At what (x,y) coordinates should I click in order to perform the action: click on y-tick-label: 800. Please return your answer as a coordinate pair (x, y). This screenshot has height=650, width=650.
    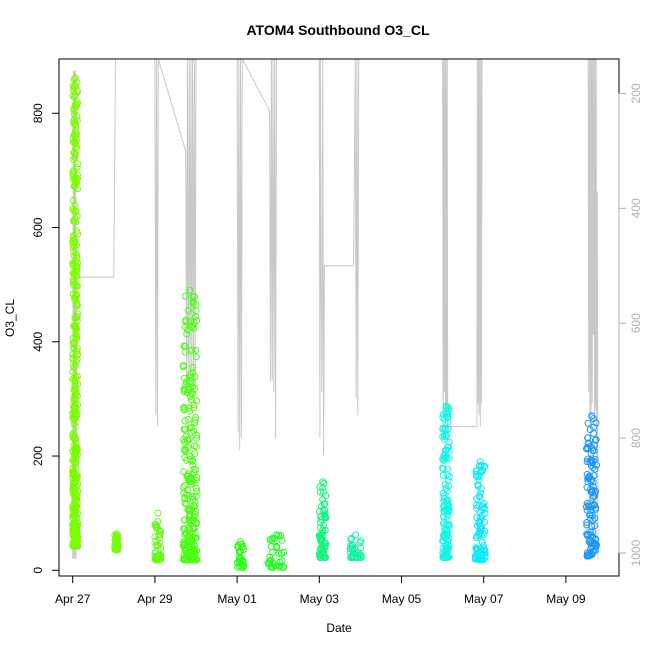
    Looking at the image, I should click on (38, 113).